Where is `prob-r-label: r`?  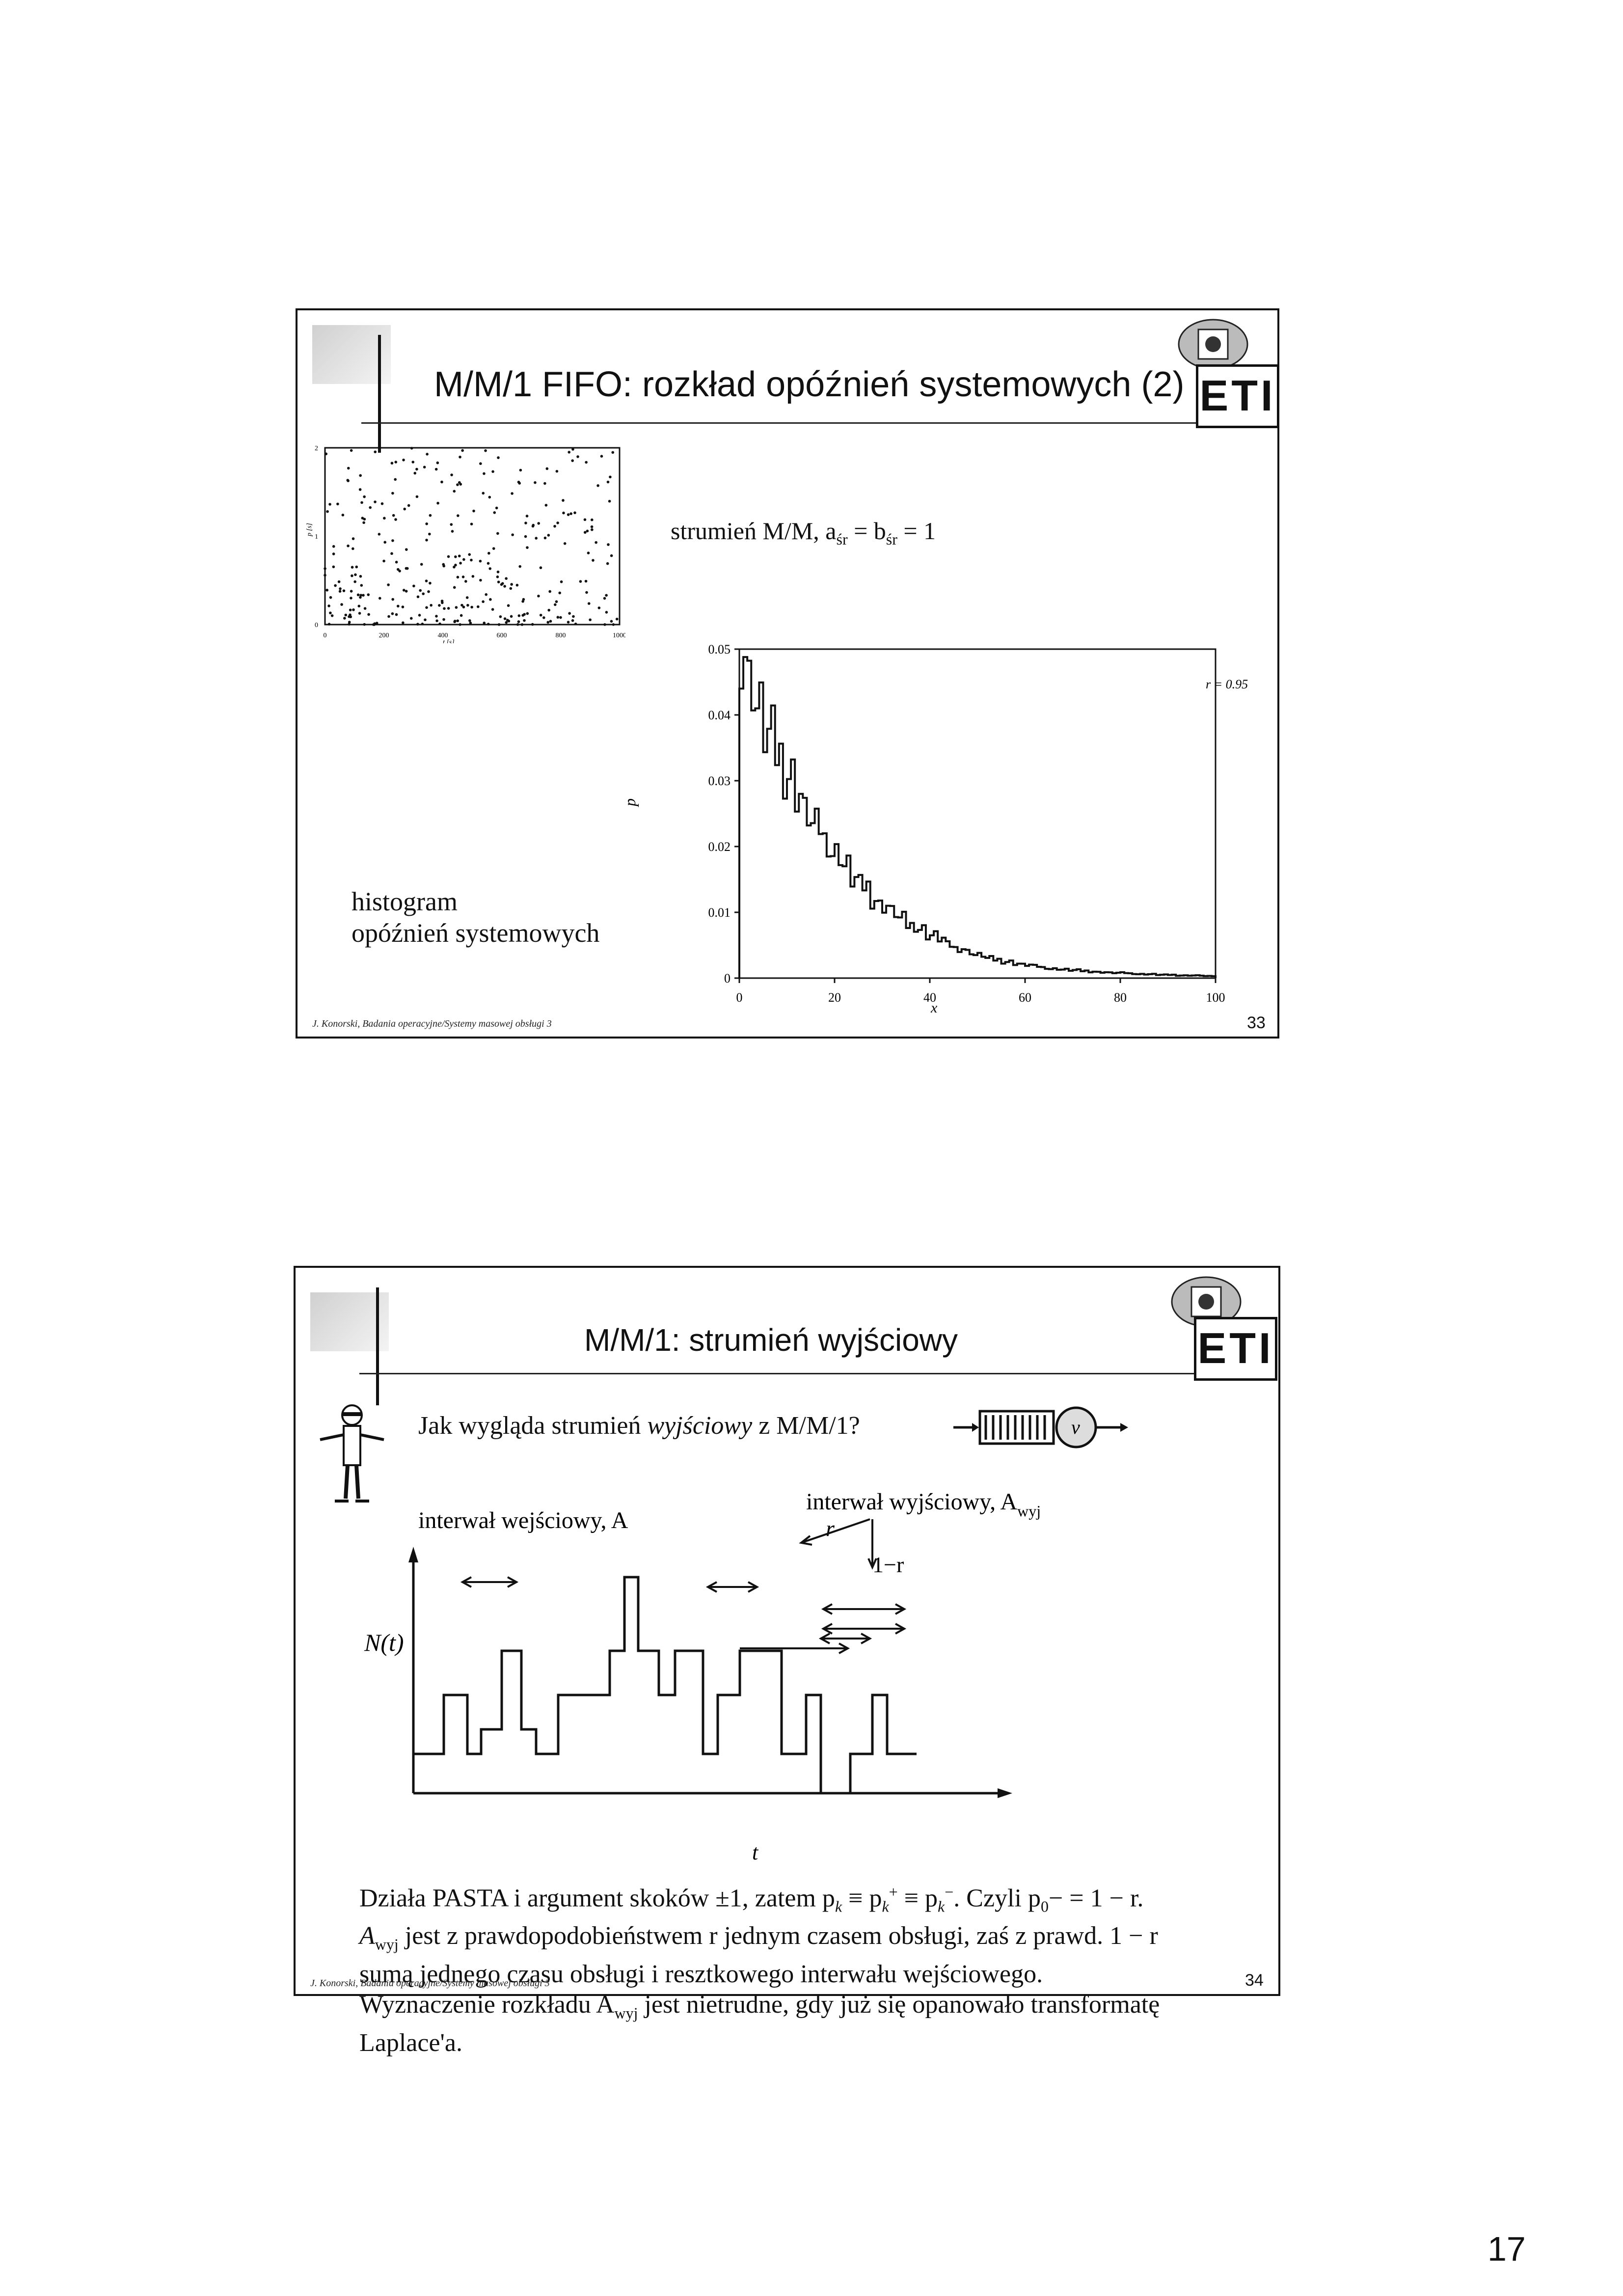 prob-r-label: r is located at coordinates (830, 1528).